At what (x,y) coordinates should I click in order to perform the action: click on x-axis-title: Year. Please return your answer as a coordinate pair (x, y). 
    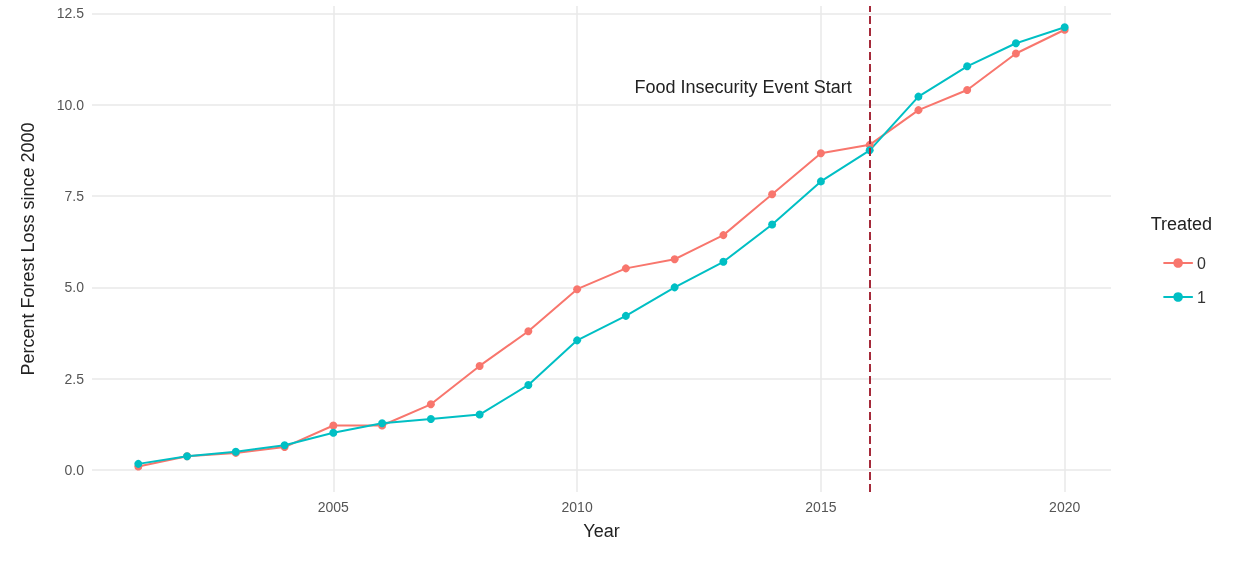
    Looking at the image, I should click on (601, 531).